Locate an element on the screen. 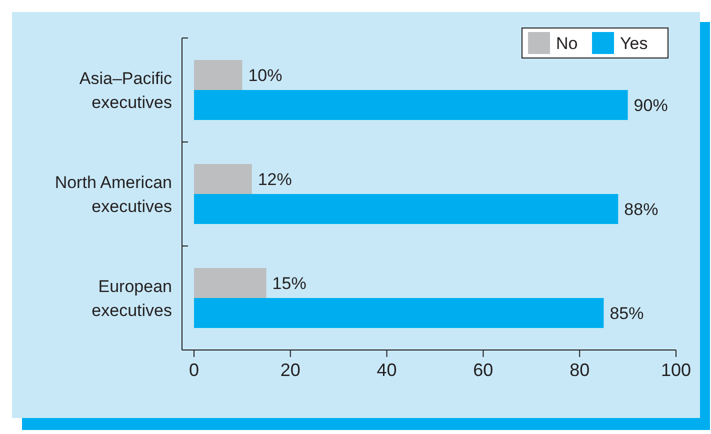 The height and width of the screenshot is (434, 711). data-label: 88% is located at coordinates (641, 209).